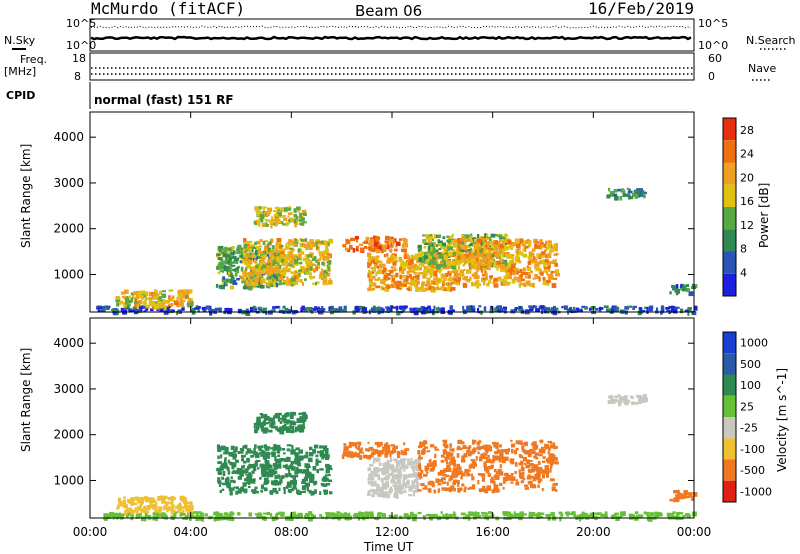  What do you see at coordinates (81, 23) in the screenshot?
I see `noise-tick-left-top: 10^5` at bounding box center [81, 23].